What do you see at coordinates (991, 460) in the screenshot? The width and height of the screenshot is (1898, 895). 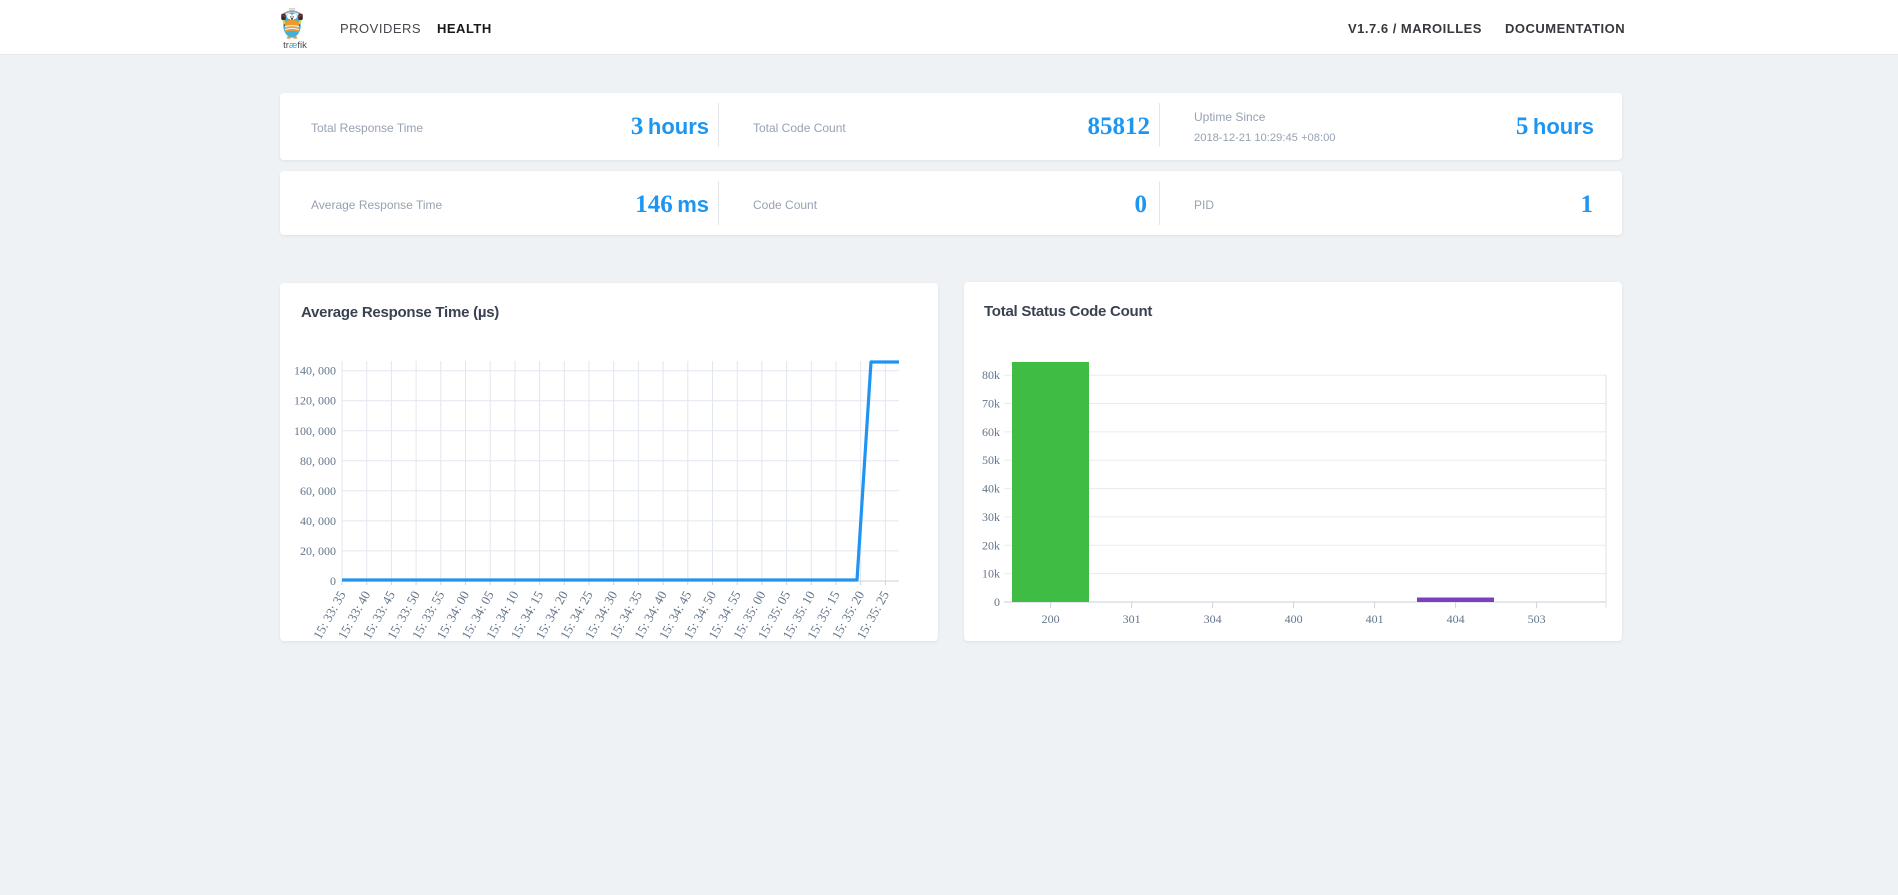 I see `svg-text: 50k` at bounding box center [991, 460].